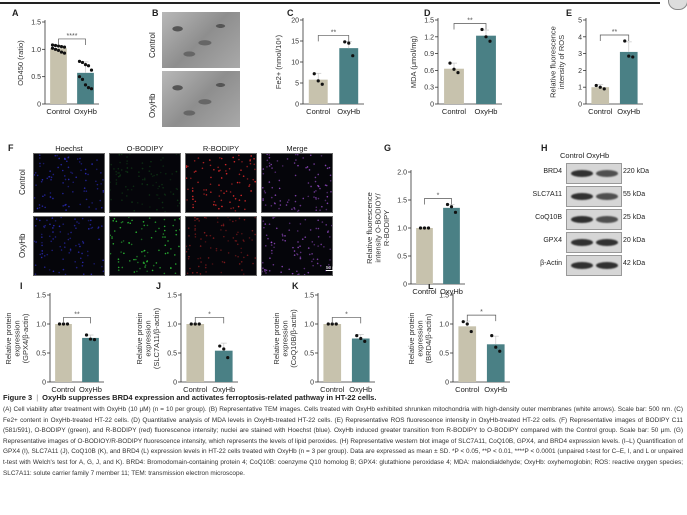  What do you see at coordinates (470, 21) in the screenshot?
I see `significance-label: **` at bounding box center [470, 21].